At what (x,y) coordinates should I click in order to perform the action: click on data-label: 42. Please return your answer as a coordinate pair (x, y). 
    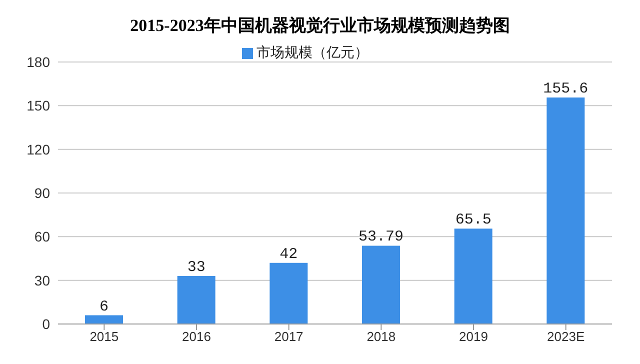
    Looking at the image, I should click on (289, 254).